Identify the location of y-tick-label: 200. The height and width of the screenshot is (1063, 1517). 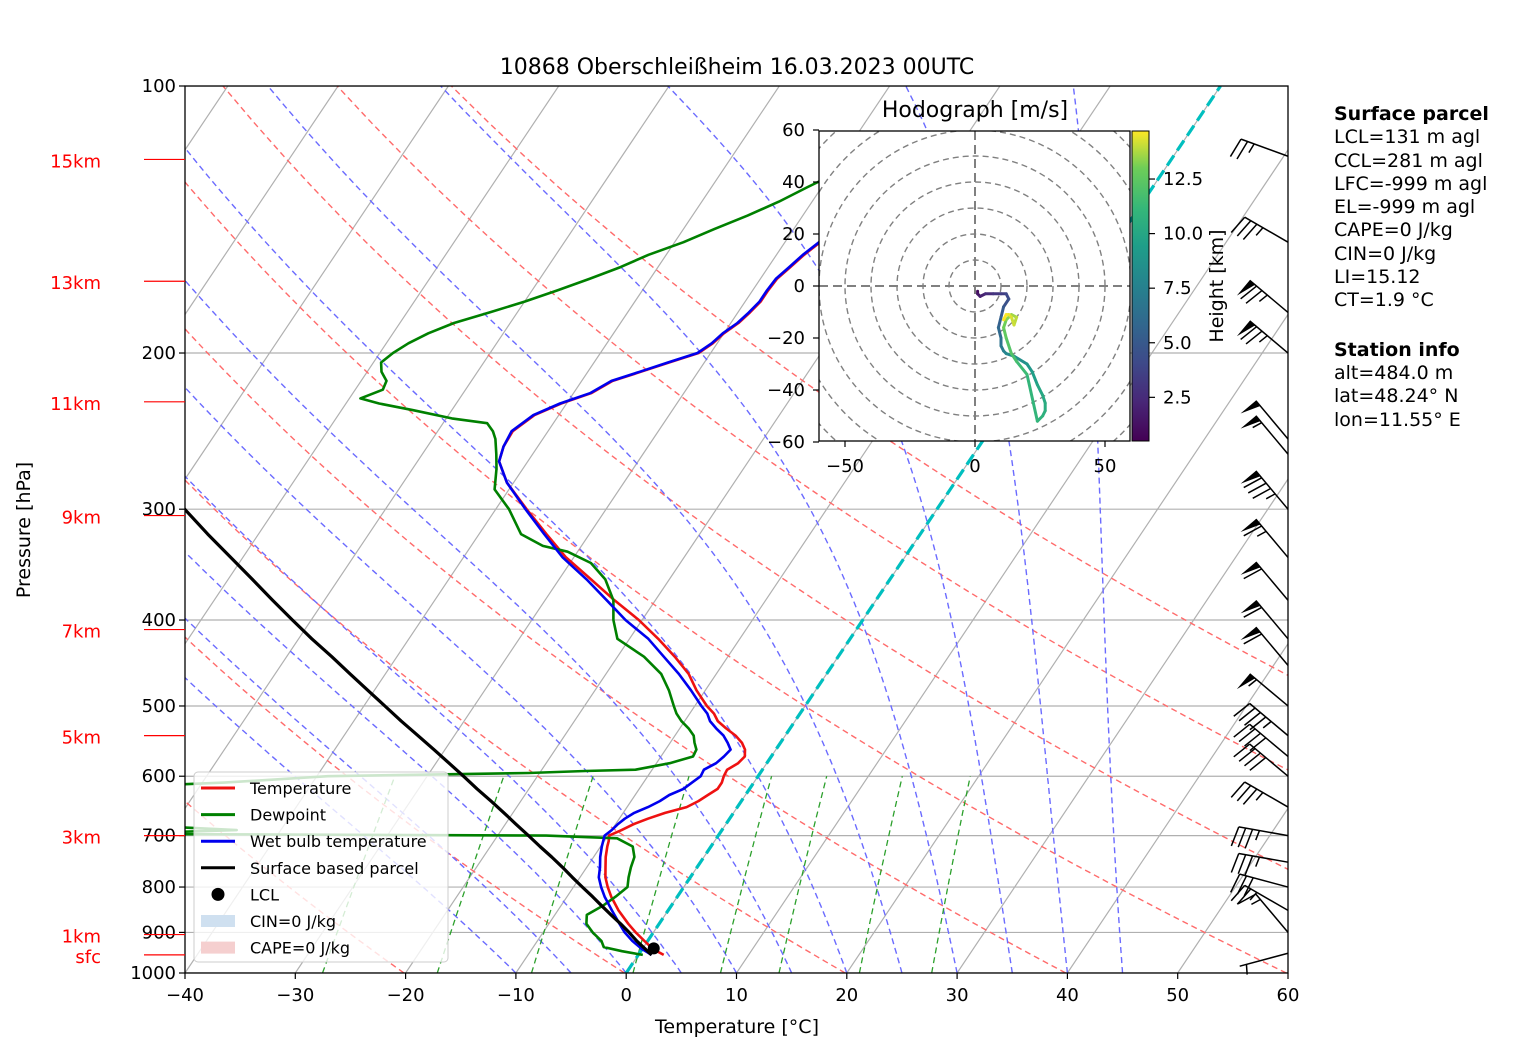
(159, 353).